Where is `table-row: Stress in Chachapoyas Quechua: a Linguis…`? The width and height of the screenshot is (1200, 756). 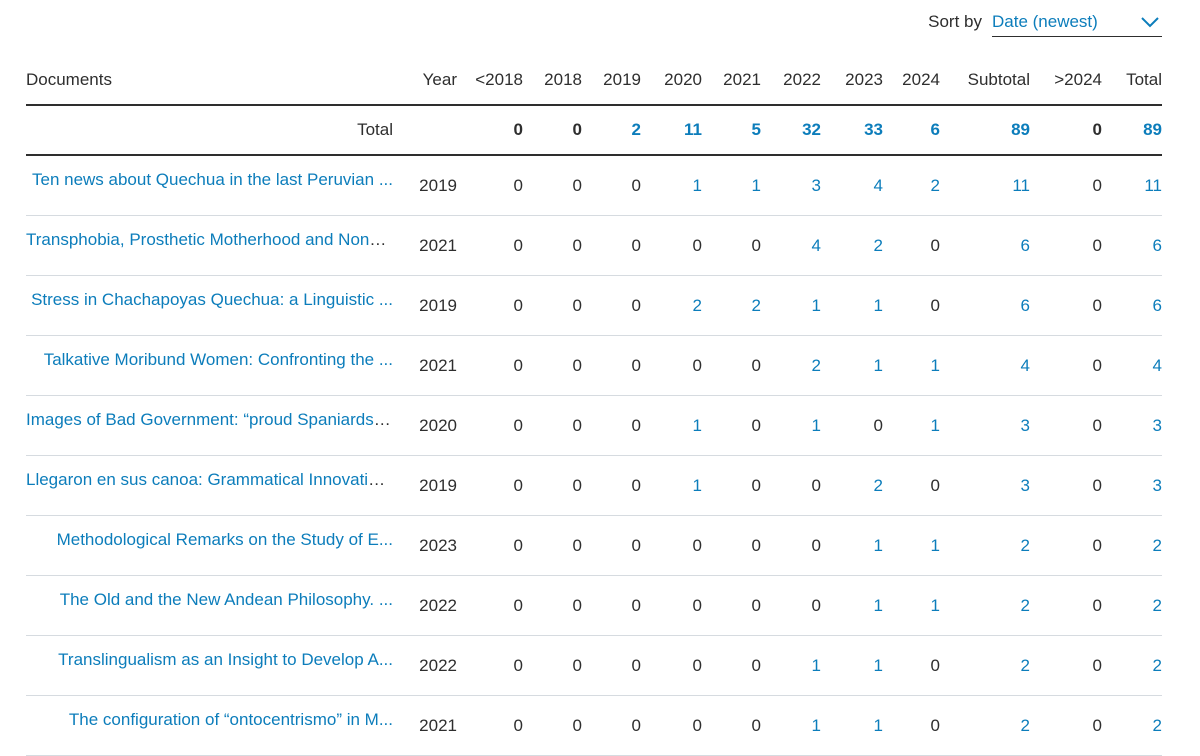 table-row: Stress in Chachapoyas Quechua: a Linguis… is located at coordinates (594, 305).